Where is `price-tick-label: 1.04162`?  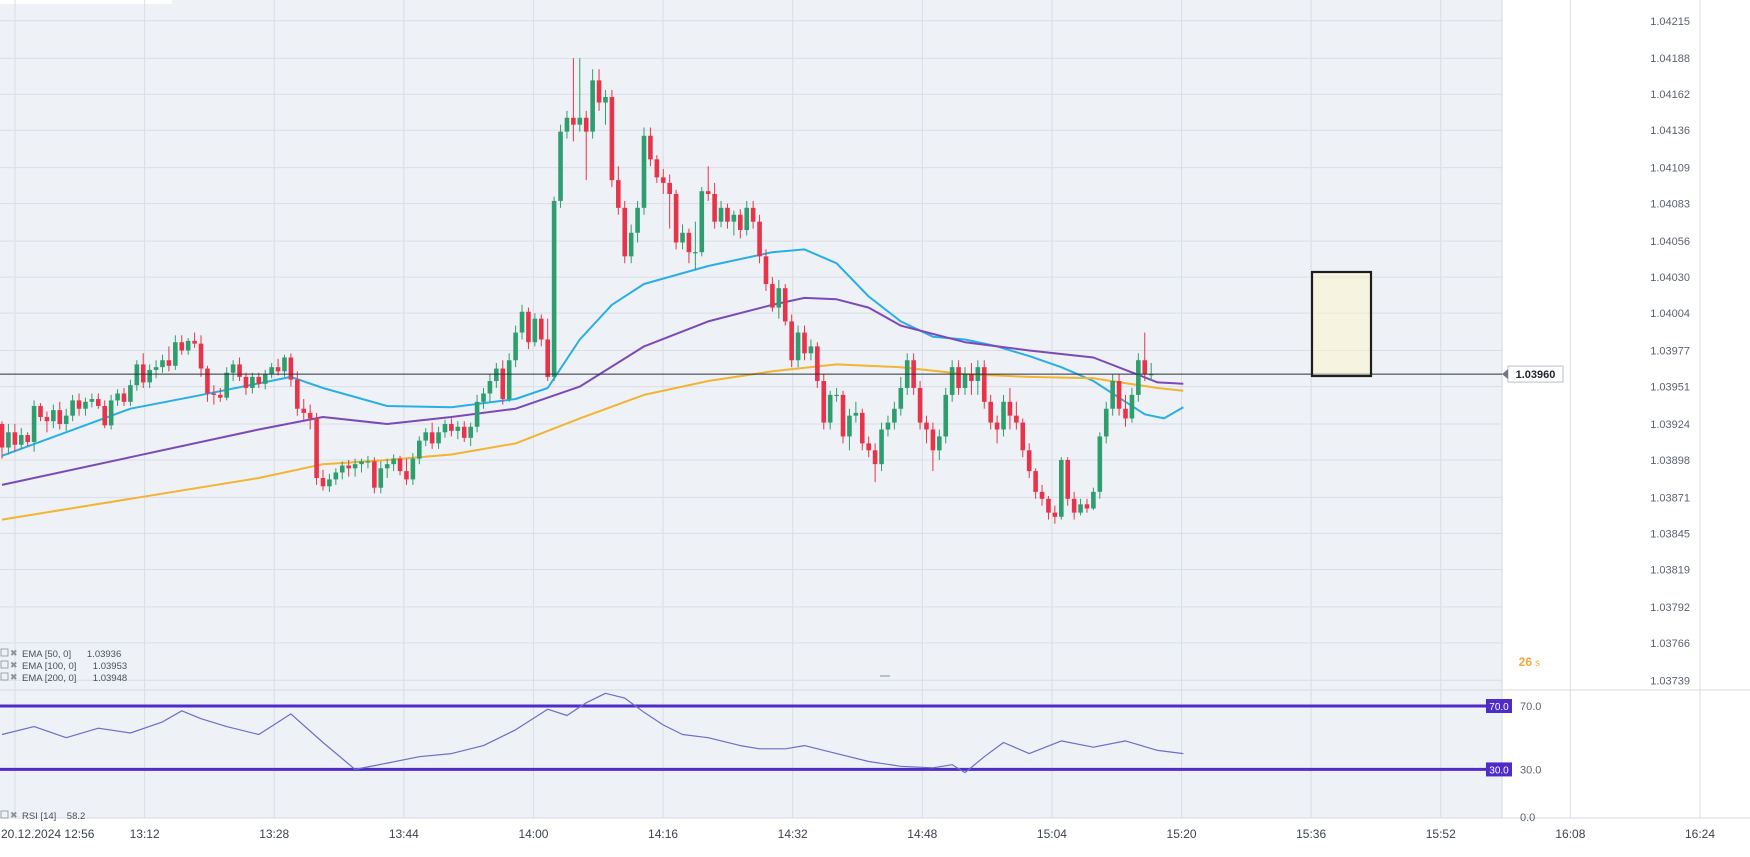 price-tick-label: 1.04162 is located at coordinates (1670, 95).